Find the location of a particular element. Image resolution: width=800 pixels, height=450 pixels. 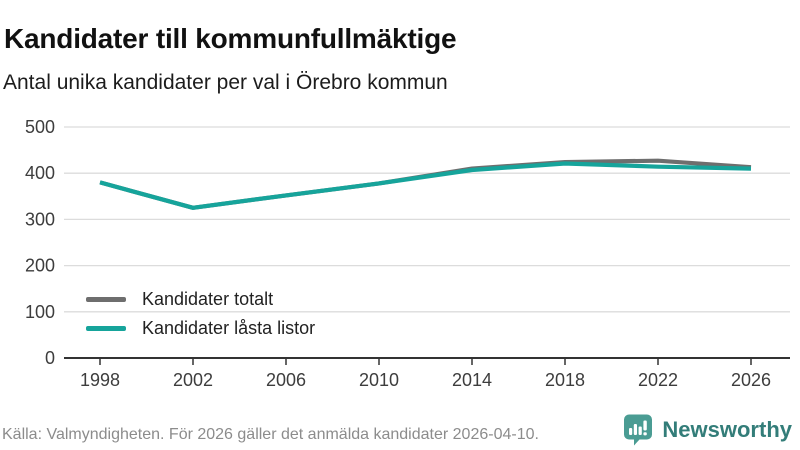

x-tick-label: 2010 is located at coordinates (379, 380).